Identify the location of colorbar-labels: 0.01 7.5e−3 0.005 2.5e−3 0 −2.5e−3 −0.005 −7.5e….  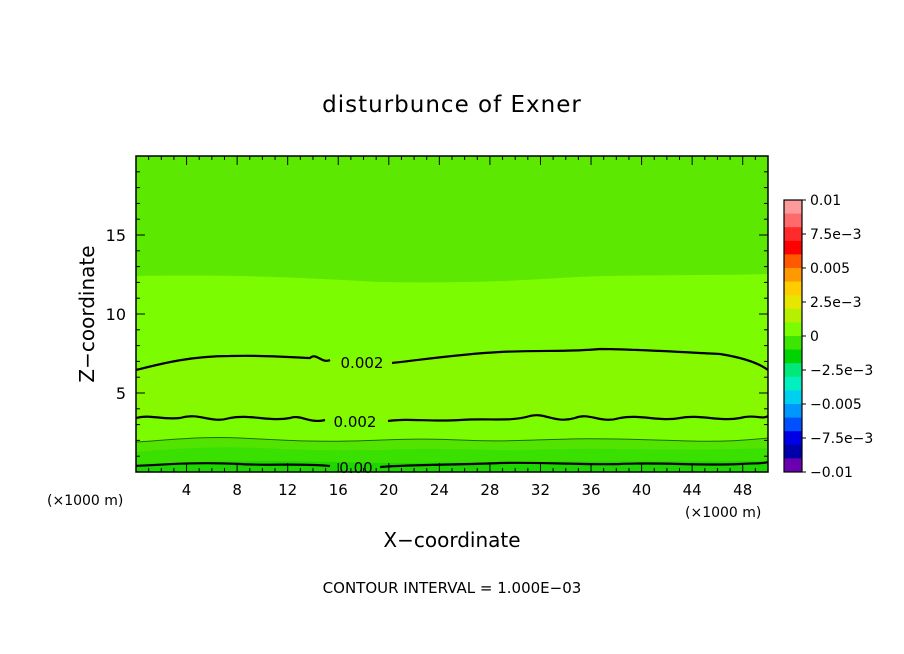
(837, 337).